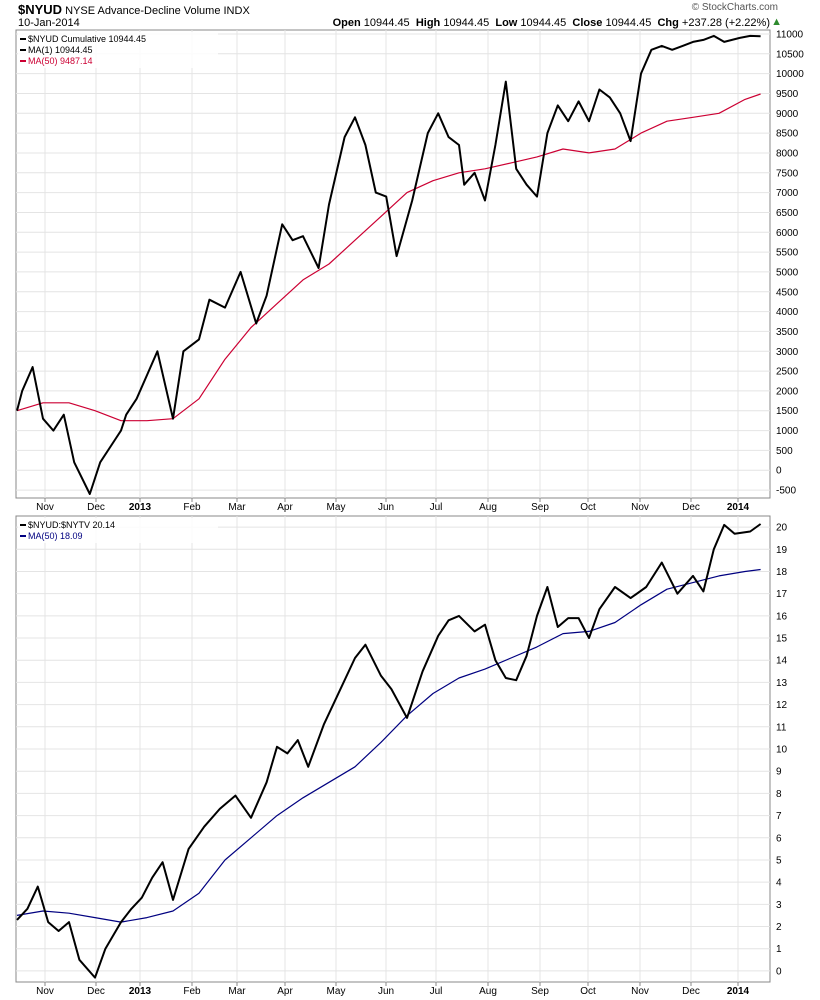 The height and width of the screenshot is (1000, 820). Describe the element at coordinates (784, 451) in the screenshot. I see `y-tick-label: 500` at that location.